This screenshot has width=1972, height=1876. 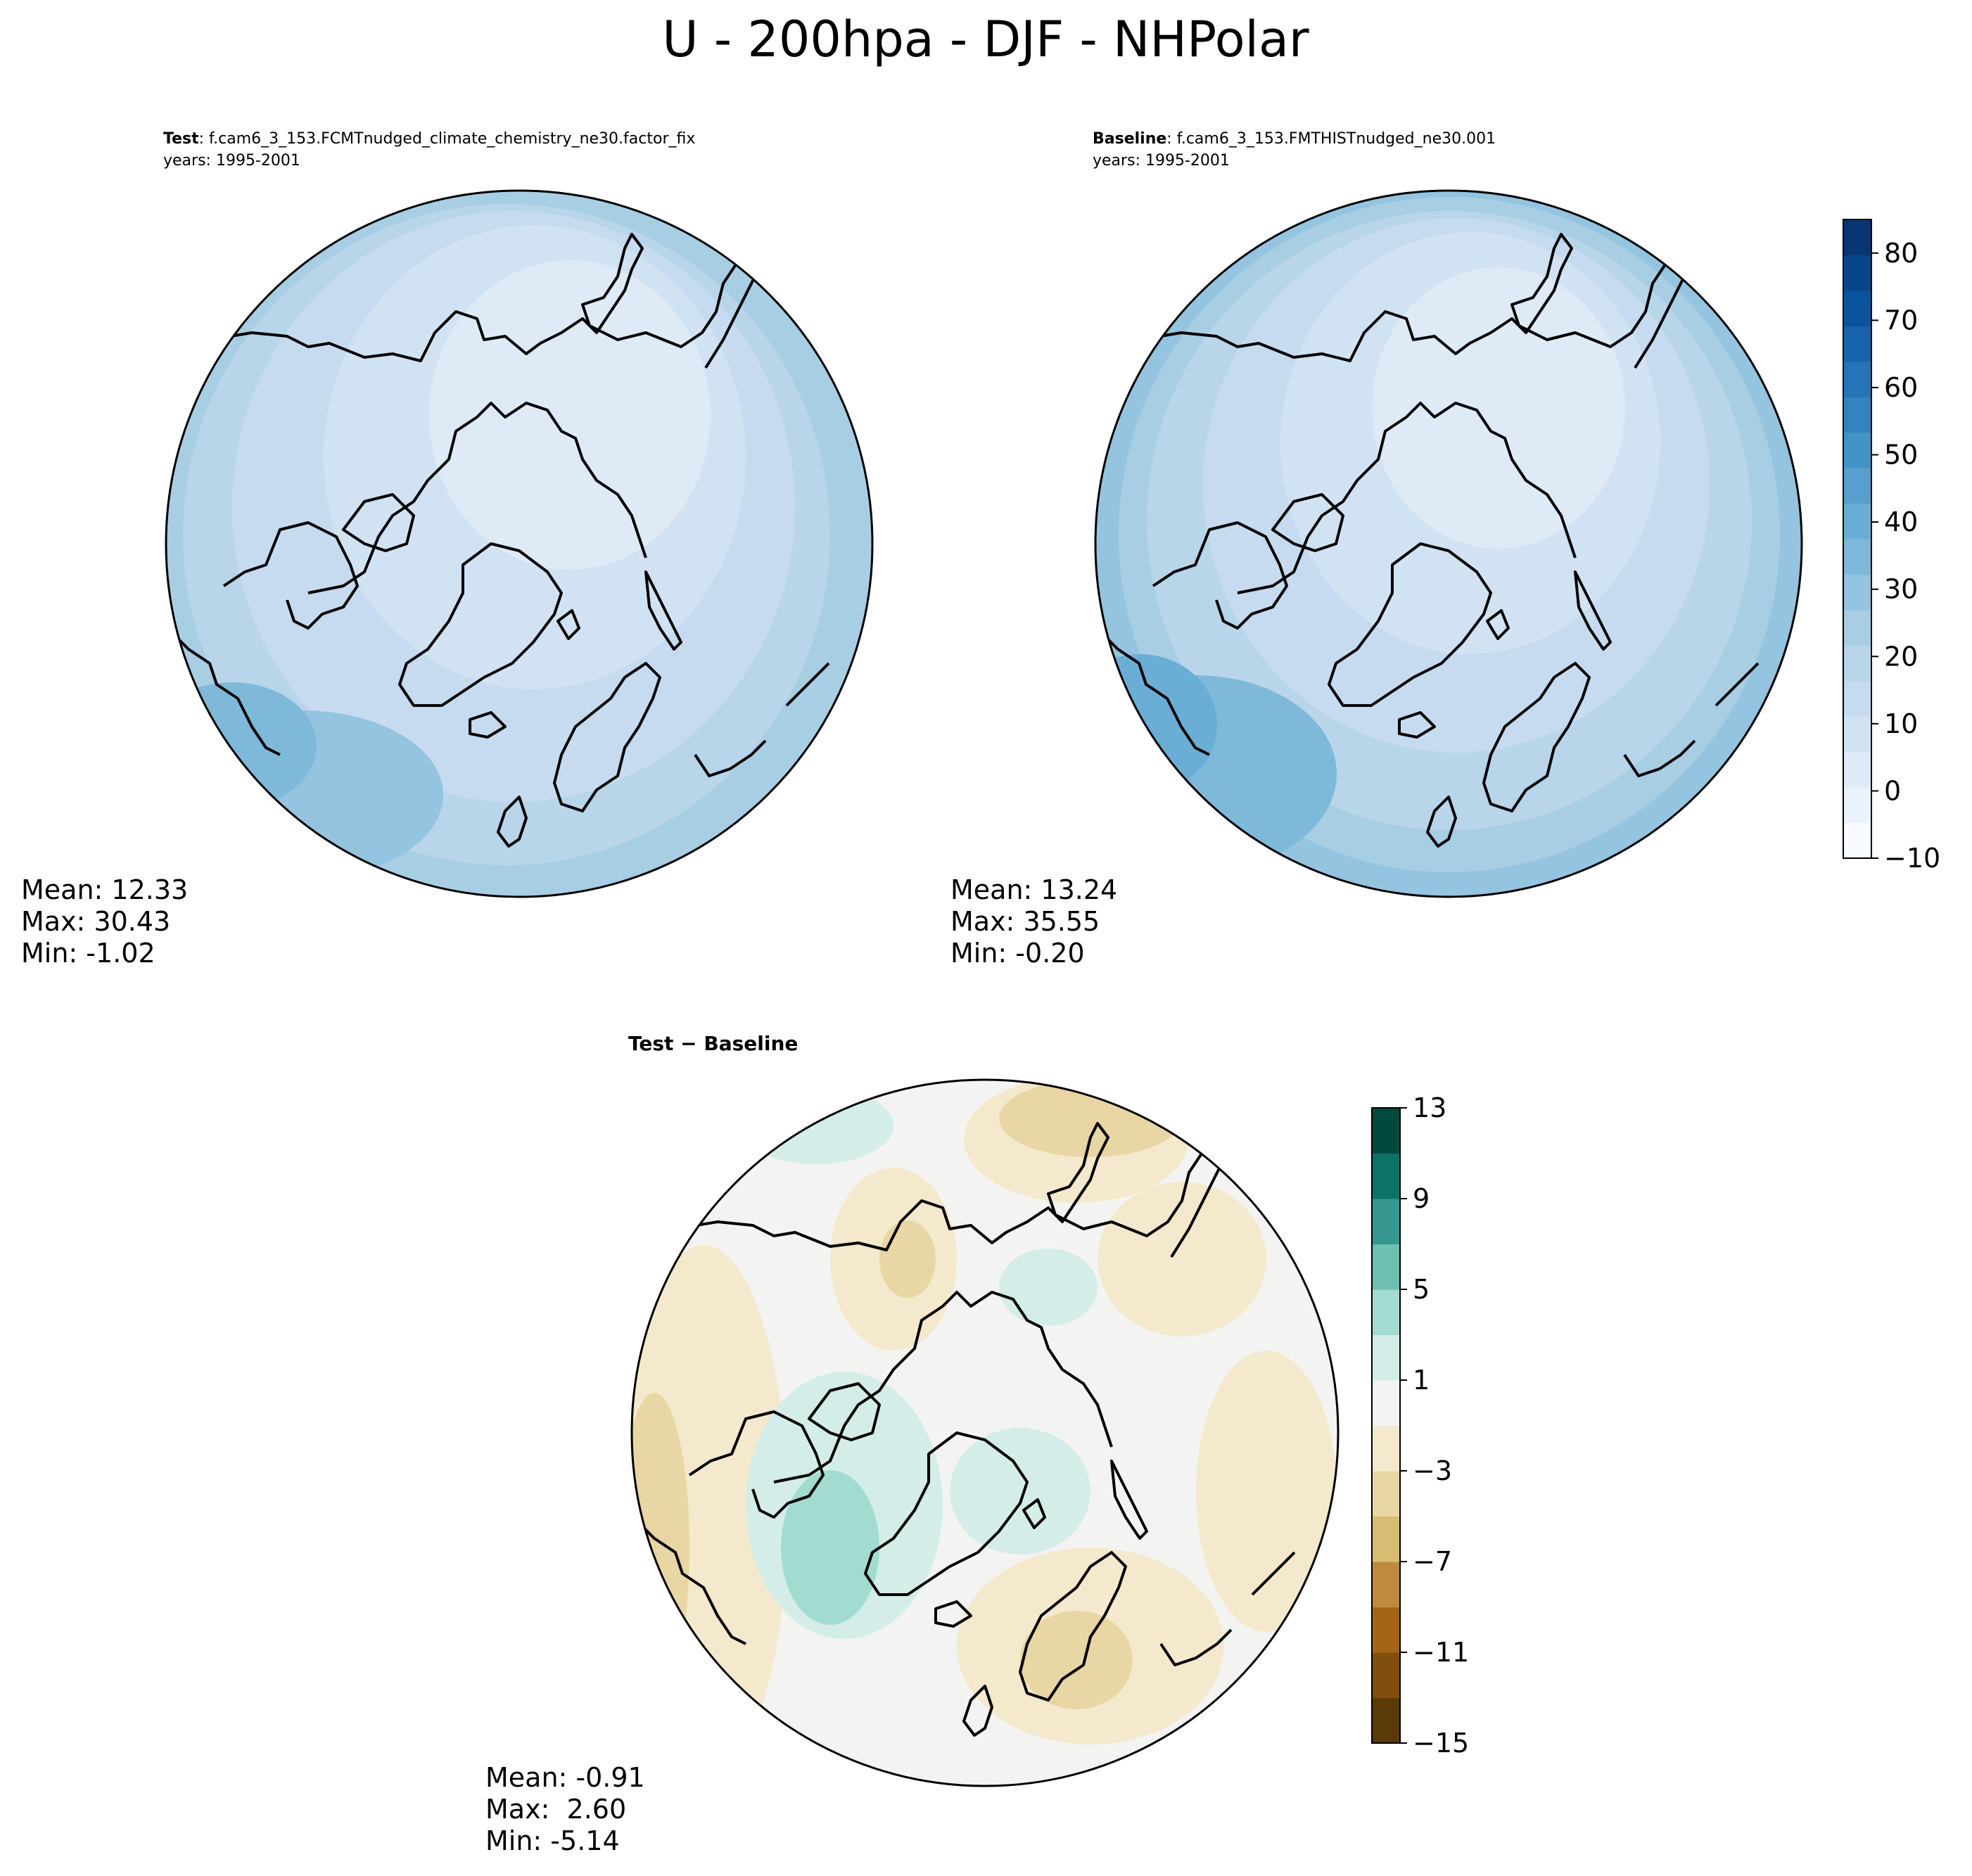 What do you see at coordinates (1901, 456) in the screenshot?
I see `colorbar-tick-label: 50` at bounding box center [1901, 456].